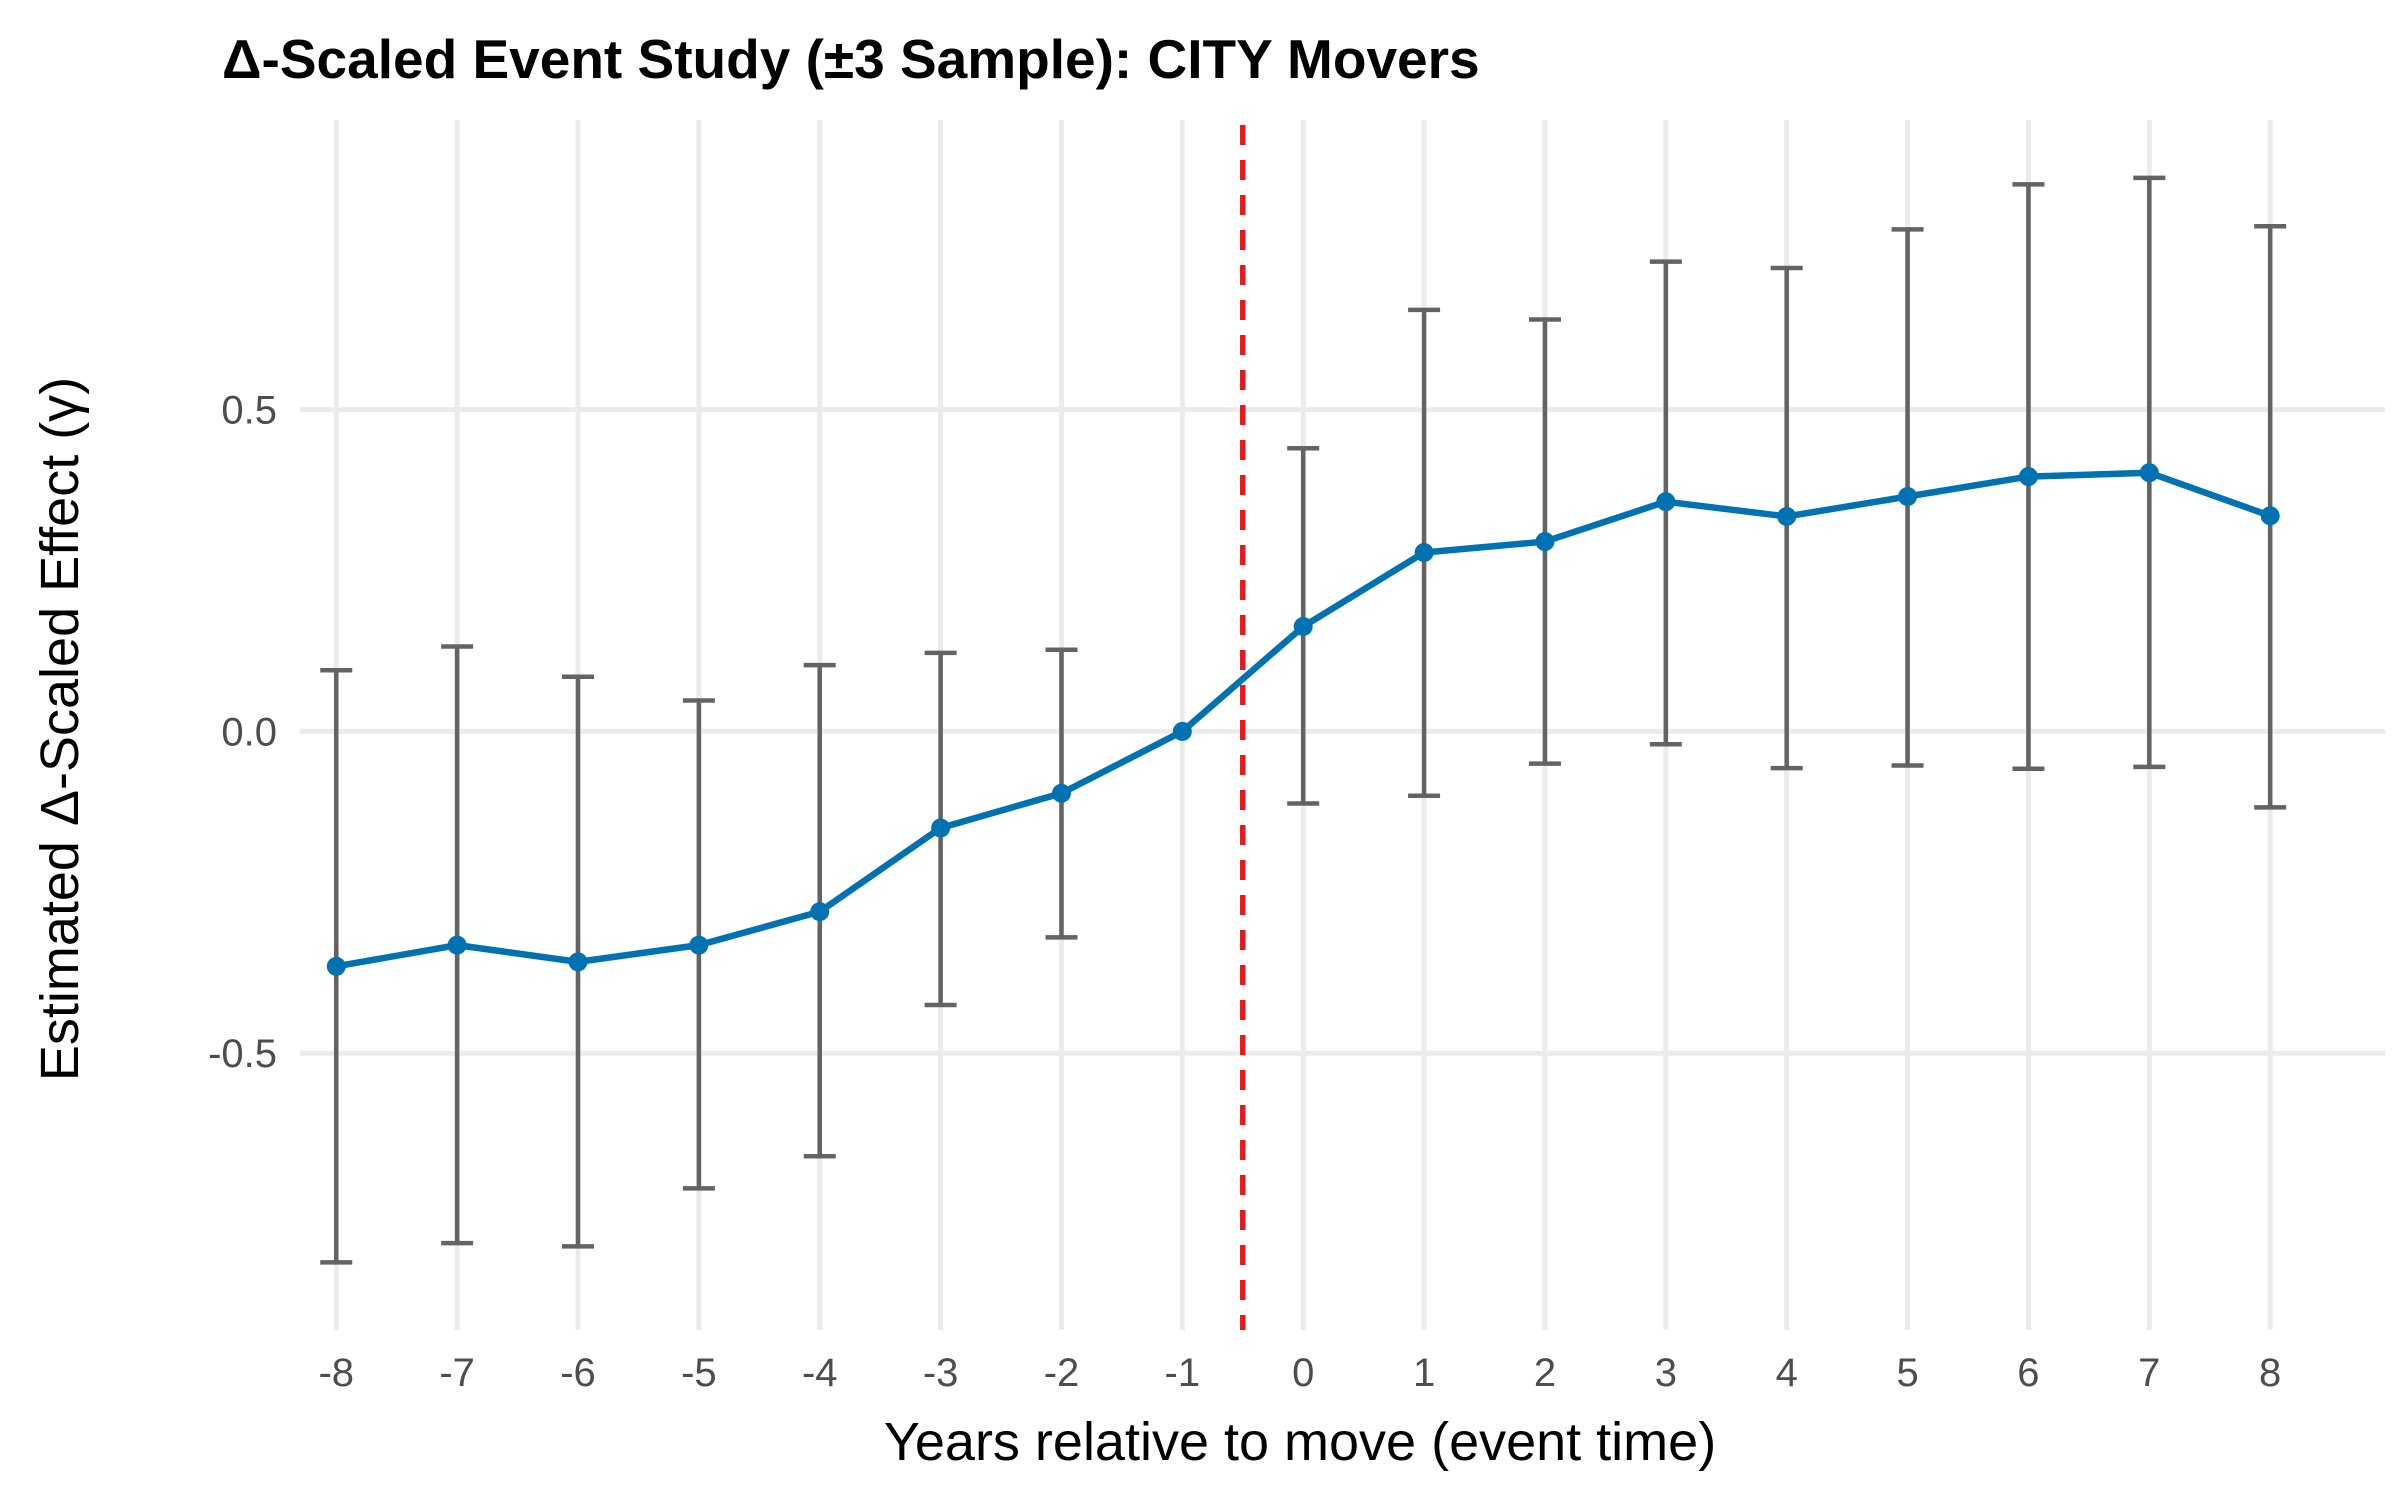  Describe the element at coordinates (2270, 1373) in the screenshot. I see `x-tick-label: 8` at that location.